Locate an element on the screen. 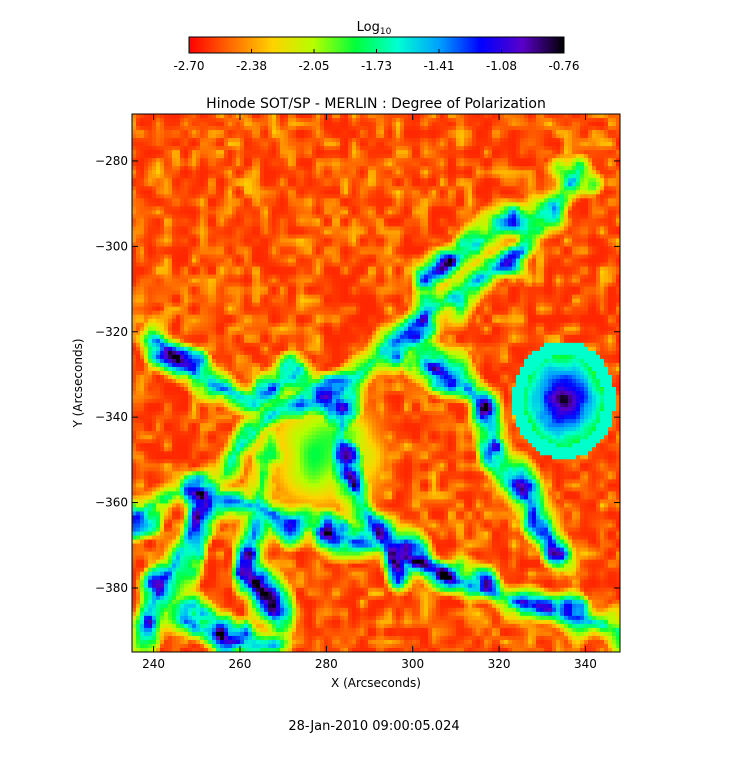  colorbar-tick-label: -1.41 is located at coordinates (438, 66).